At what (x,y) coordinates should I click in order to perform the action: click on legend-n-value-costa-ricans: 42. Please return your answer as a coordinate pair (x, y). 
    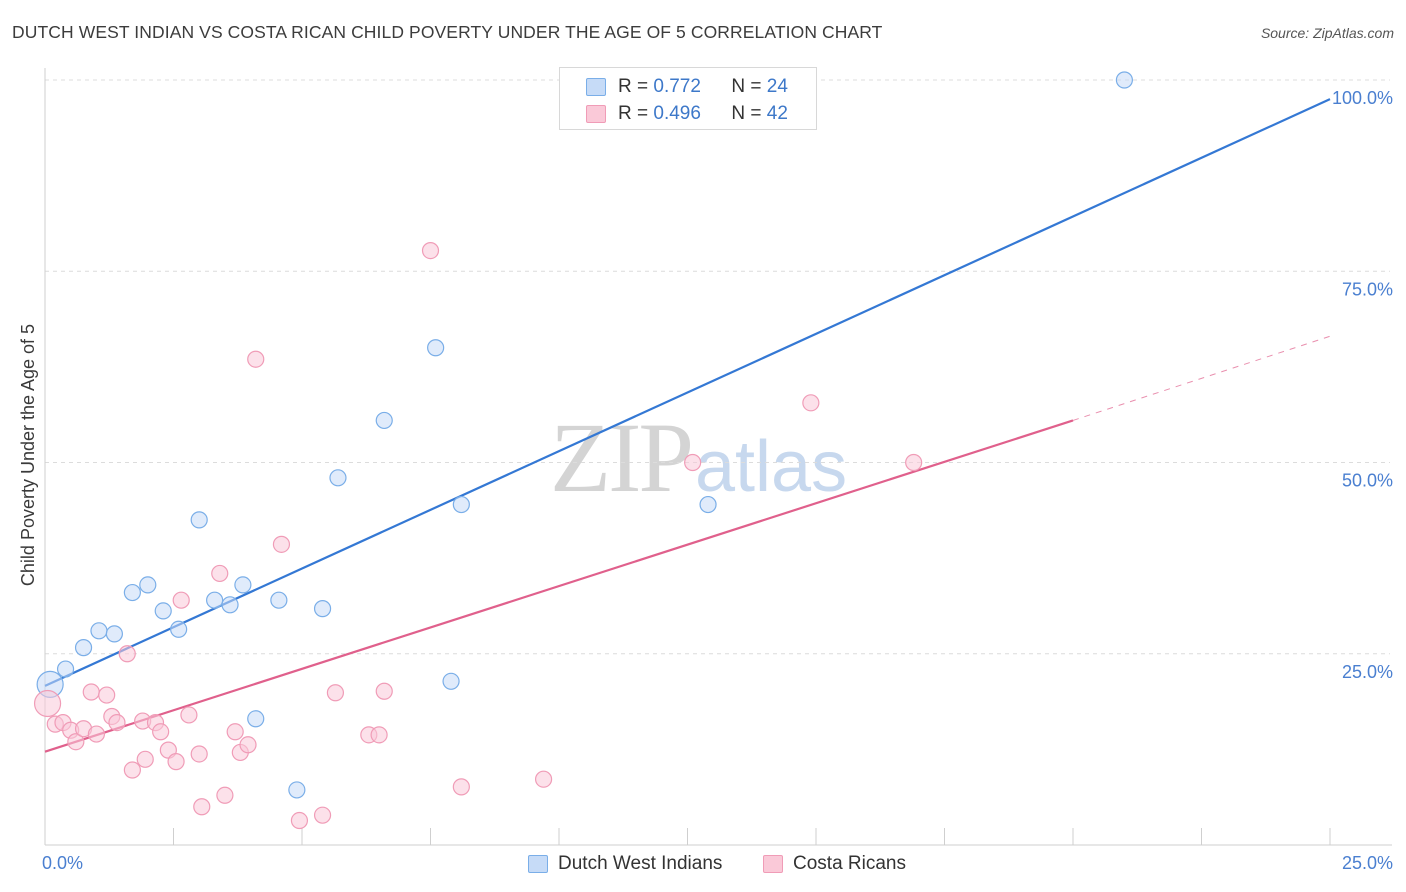
    Looking at the image, I should click on (777, 113).